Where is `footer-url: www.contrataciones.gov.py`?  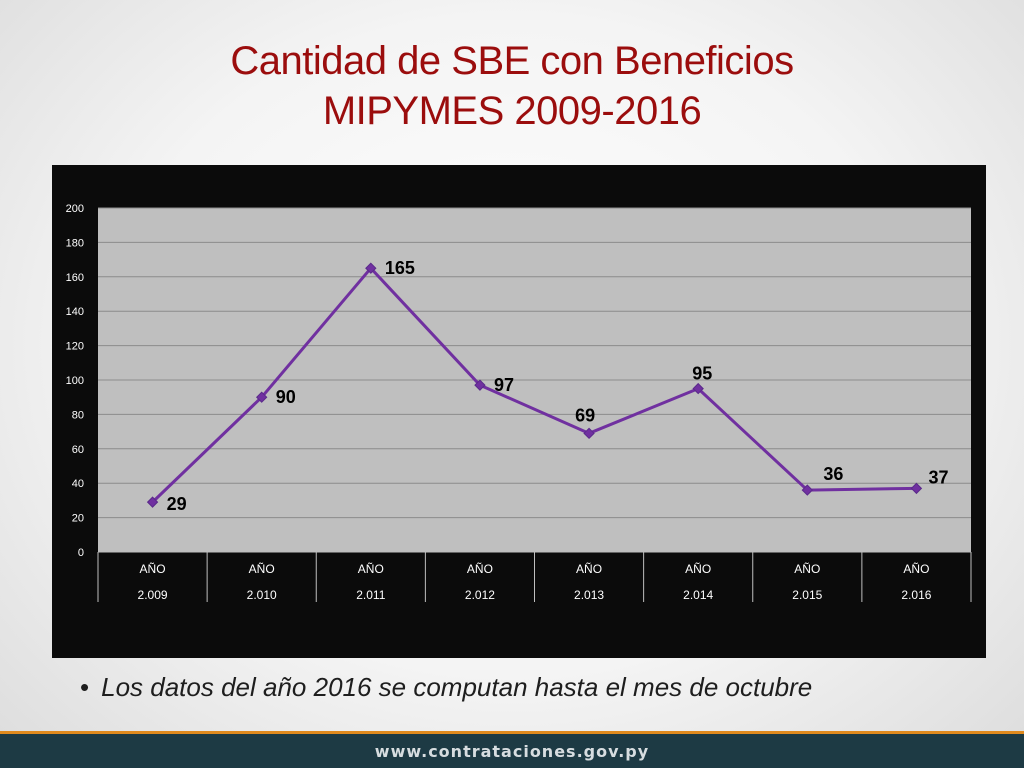
footer-url: www.contrataciones.gov.py is located at coordinates (512, 751).